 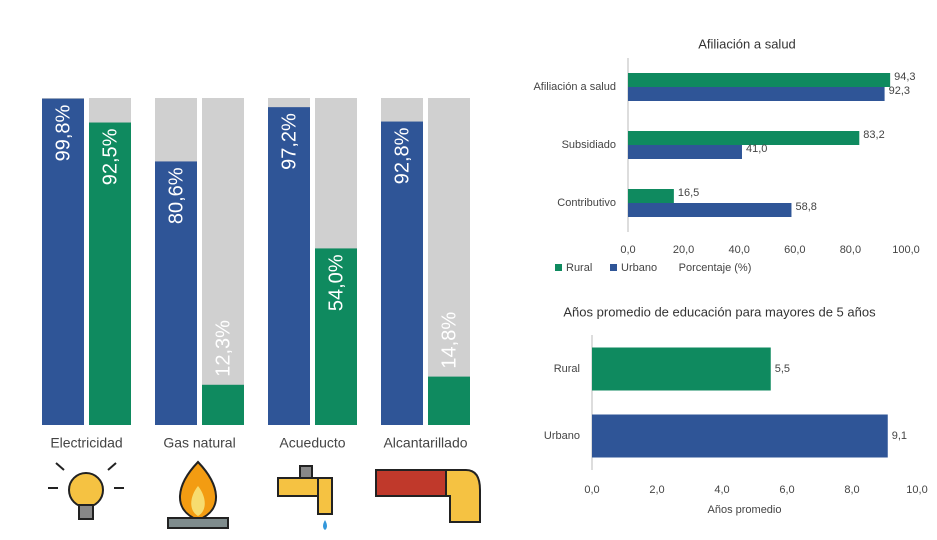 What do you see at coordinates (794, 250) in the screenshot?
I see `x-tick-label: 60,0` at bounding box center [794, 250].